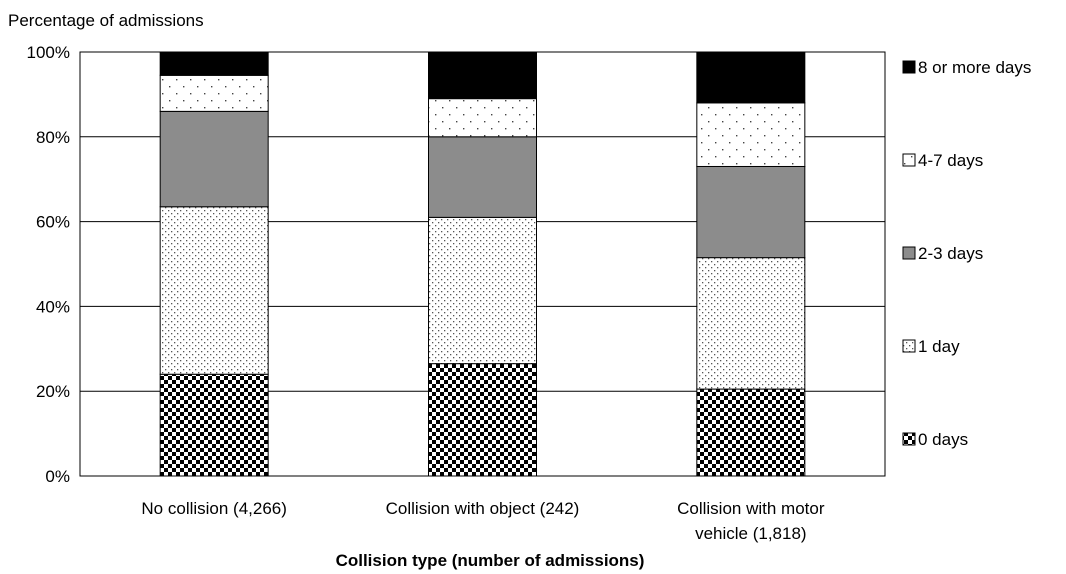  What do you see at coordinates (106, 20) in the screenshot?
I see `y-axis-title: Percentage of admissions` at bounding box center [106, 20].